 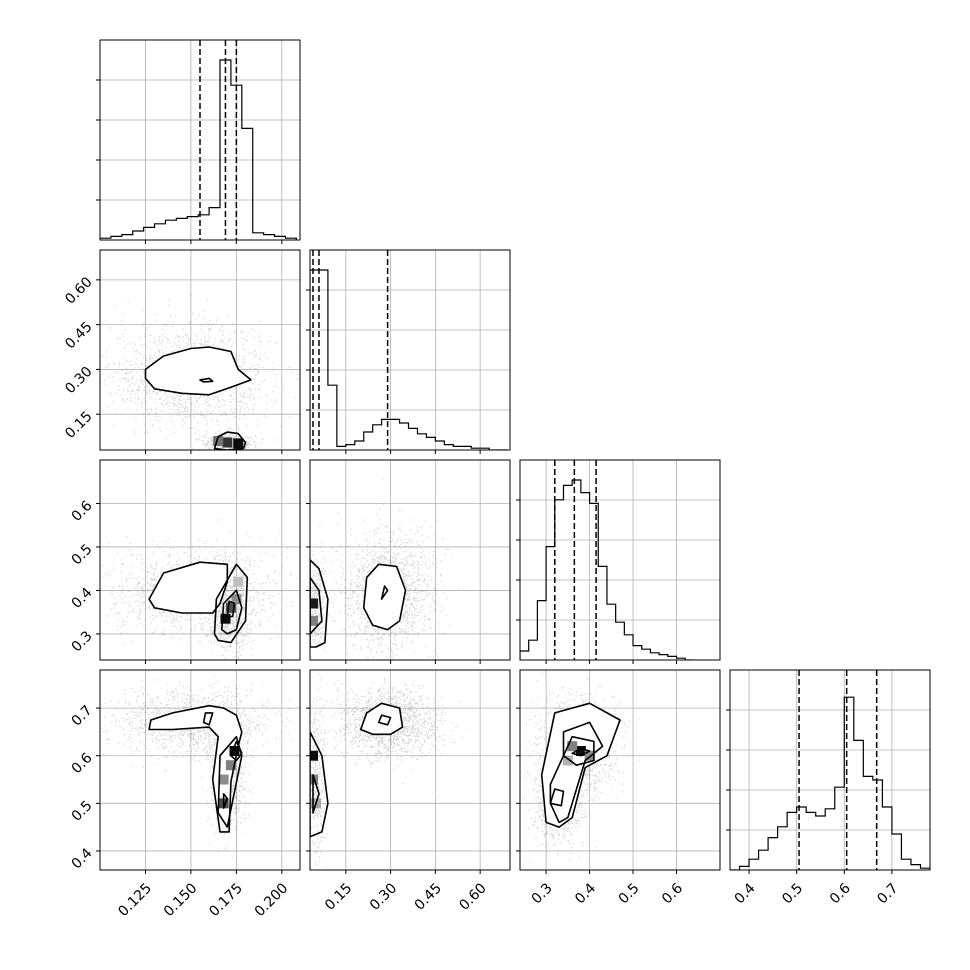 I want to click on x-tick-label: 0.3, so click(x=542, y=893).